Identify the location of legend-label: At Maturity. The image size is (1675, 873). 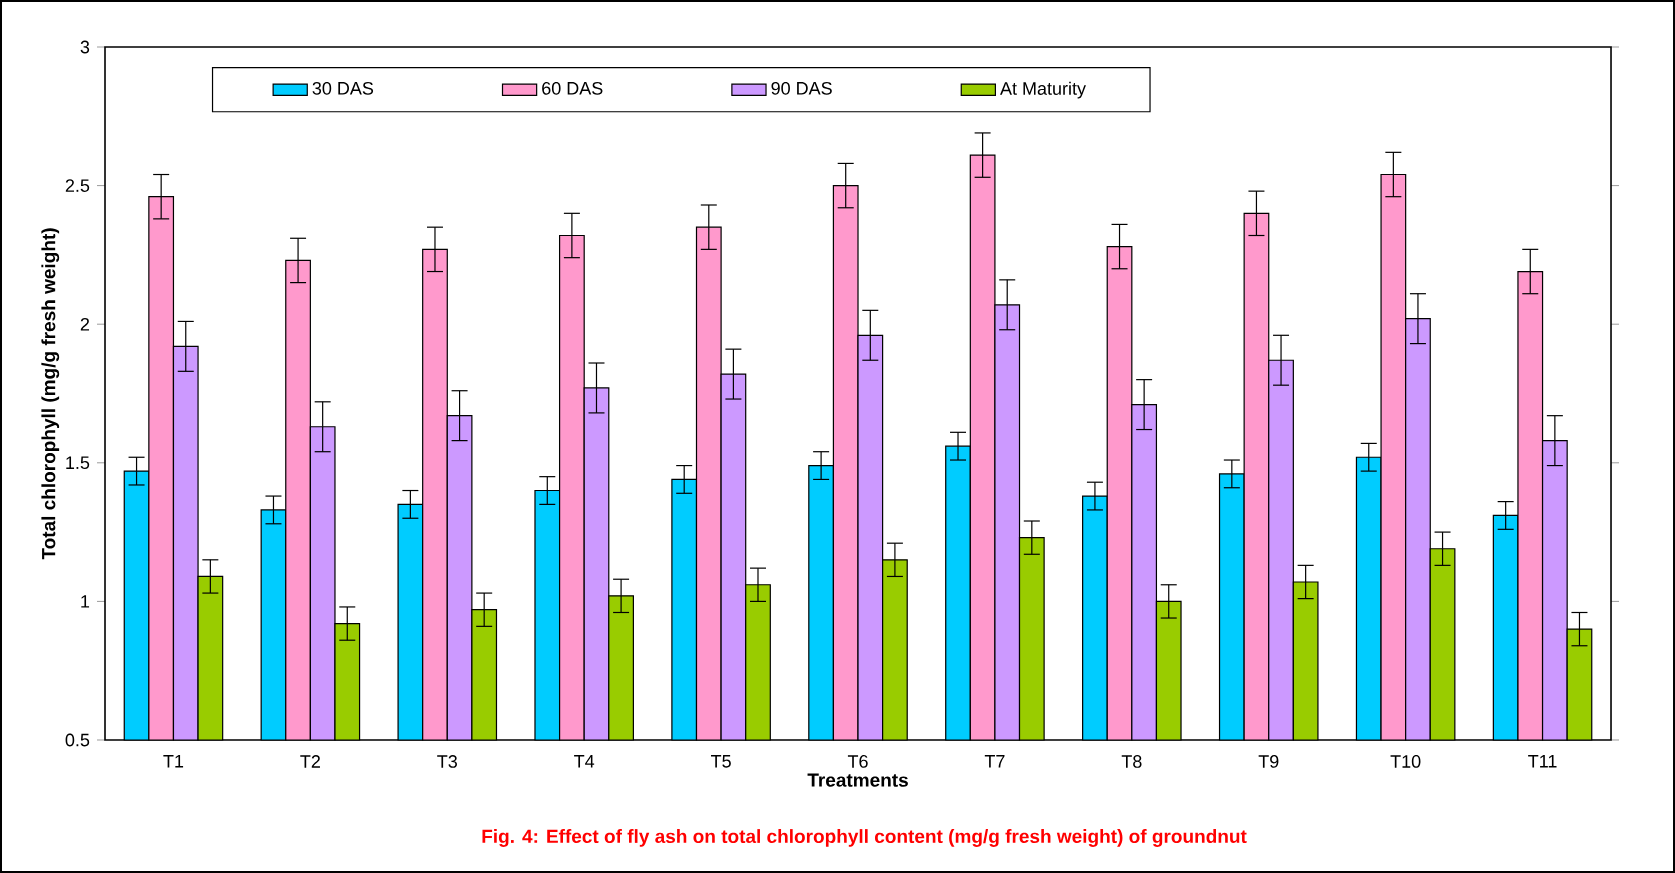
(1043, 90).